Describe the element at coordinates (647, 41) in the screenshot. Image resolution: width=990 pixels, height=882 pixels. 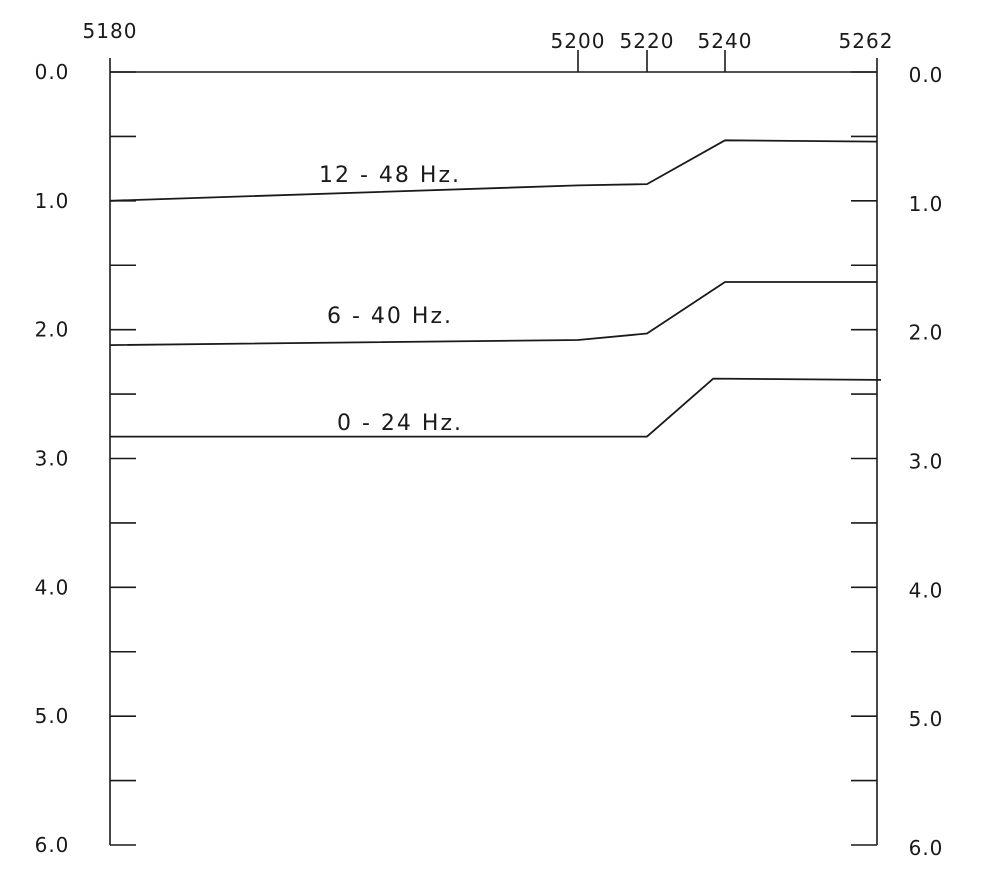
I see `x-tick-label: 5220` at that location.